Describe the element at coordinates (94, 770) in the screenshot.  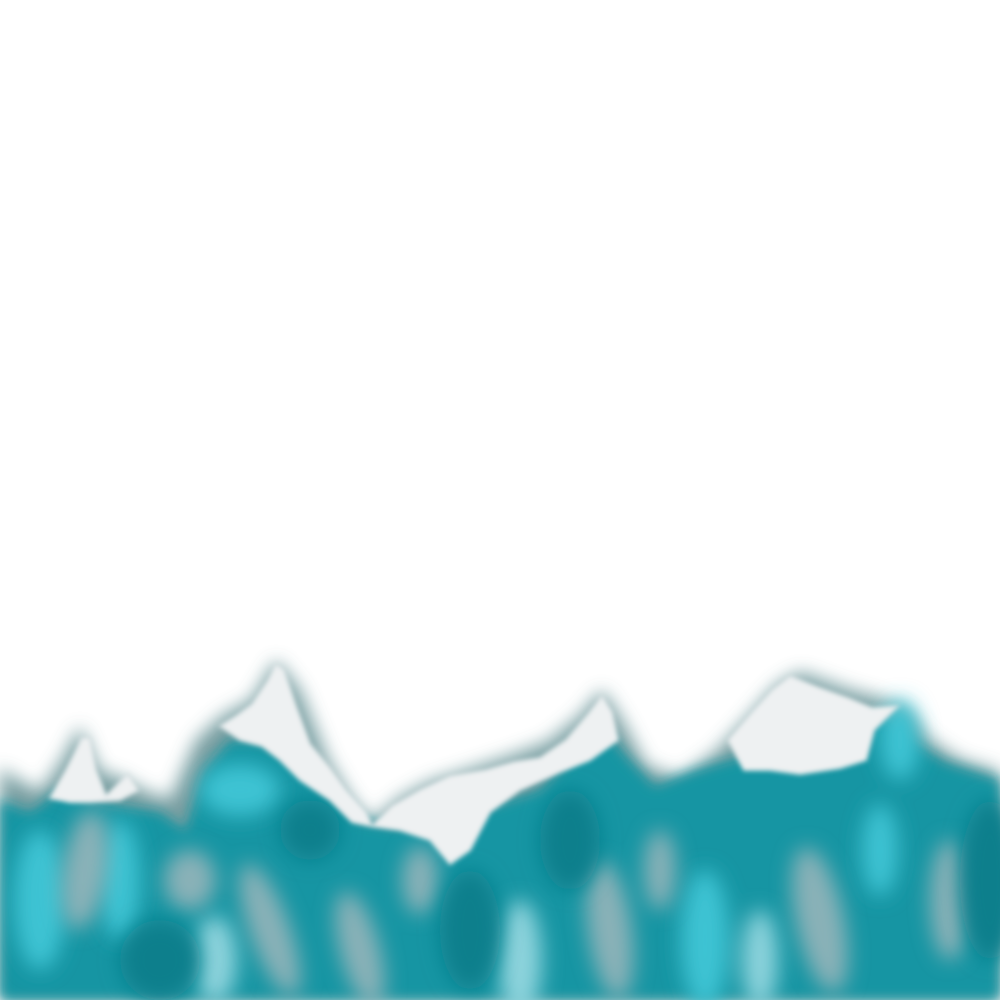
I see `snow-peak-left` at that location.